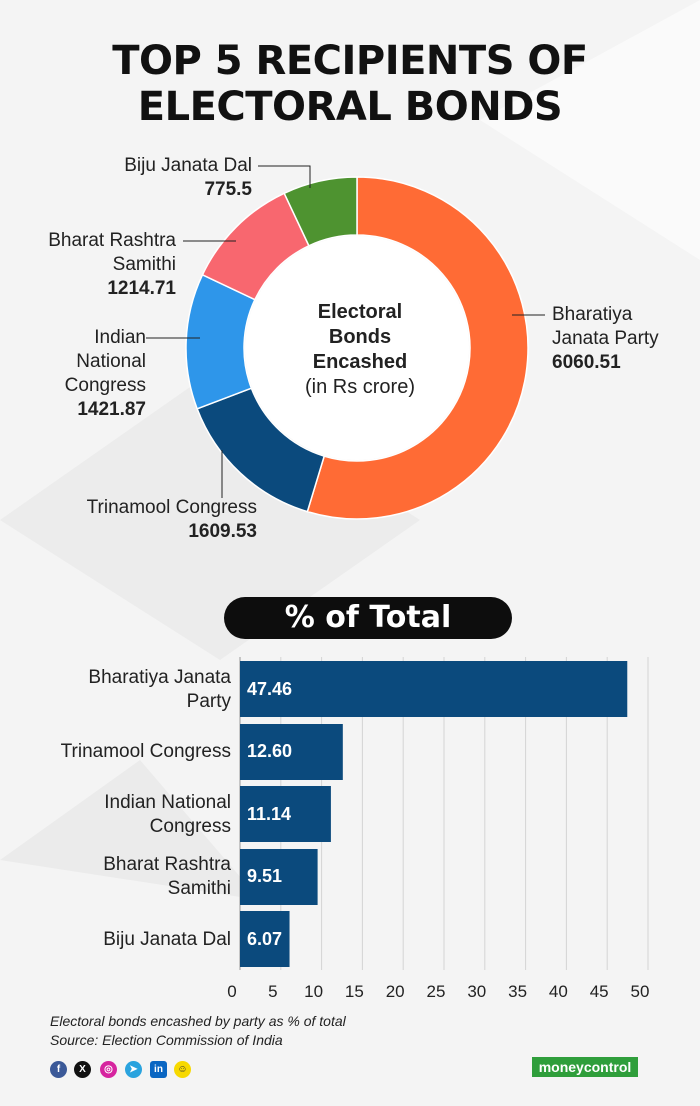 The width and height of the screenshot is (700, 1106). I want to click on bar-label-bjd-line-1: Biju Janata Dal, so click(167, 939).